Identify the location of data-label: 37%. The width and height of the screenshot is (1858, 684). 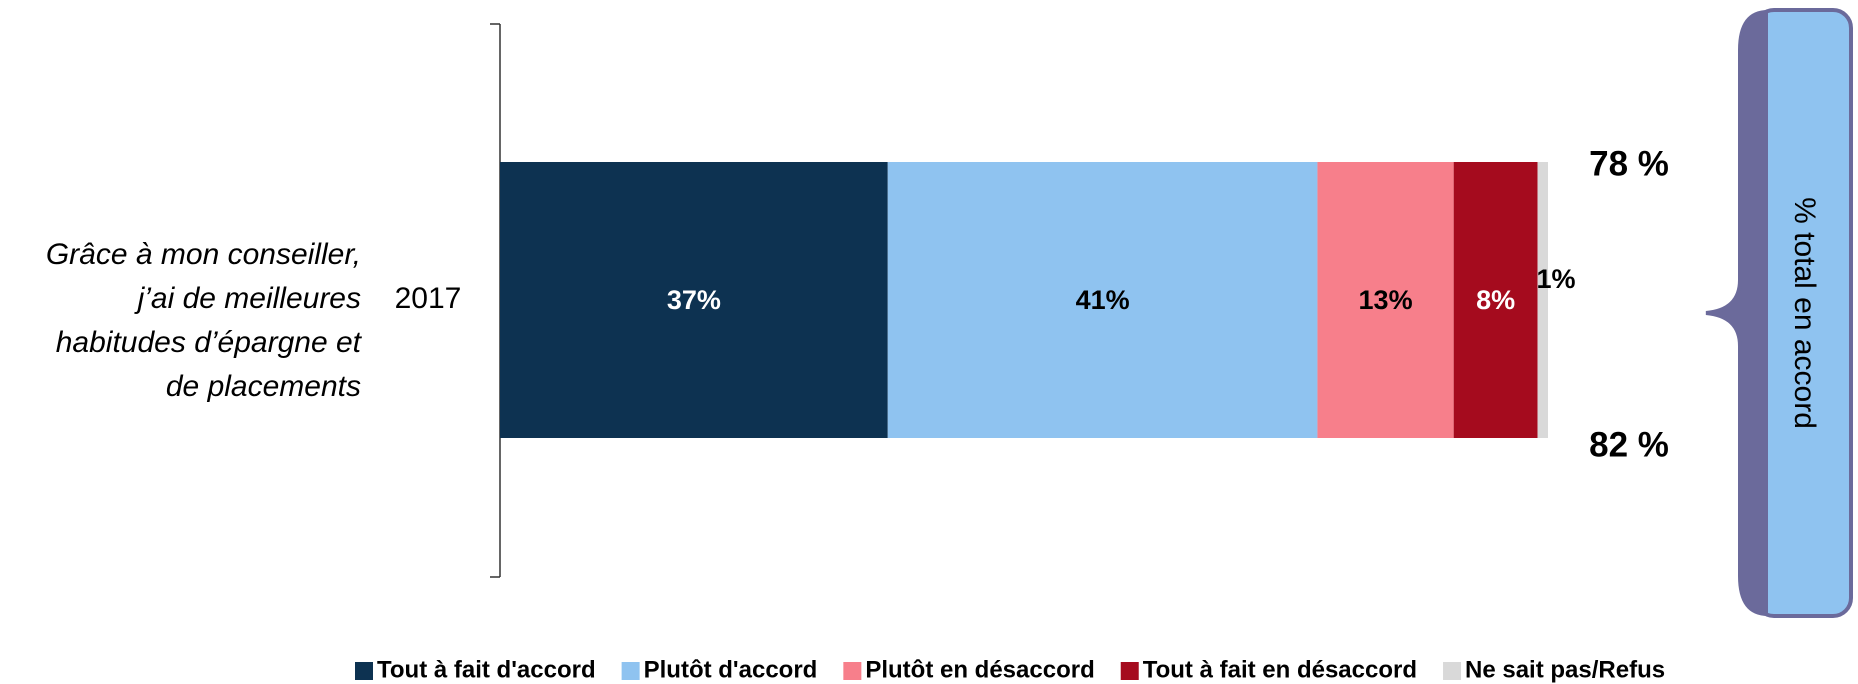
(694, 300).